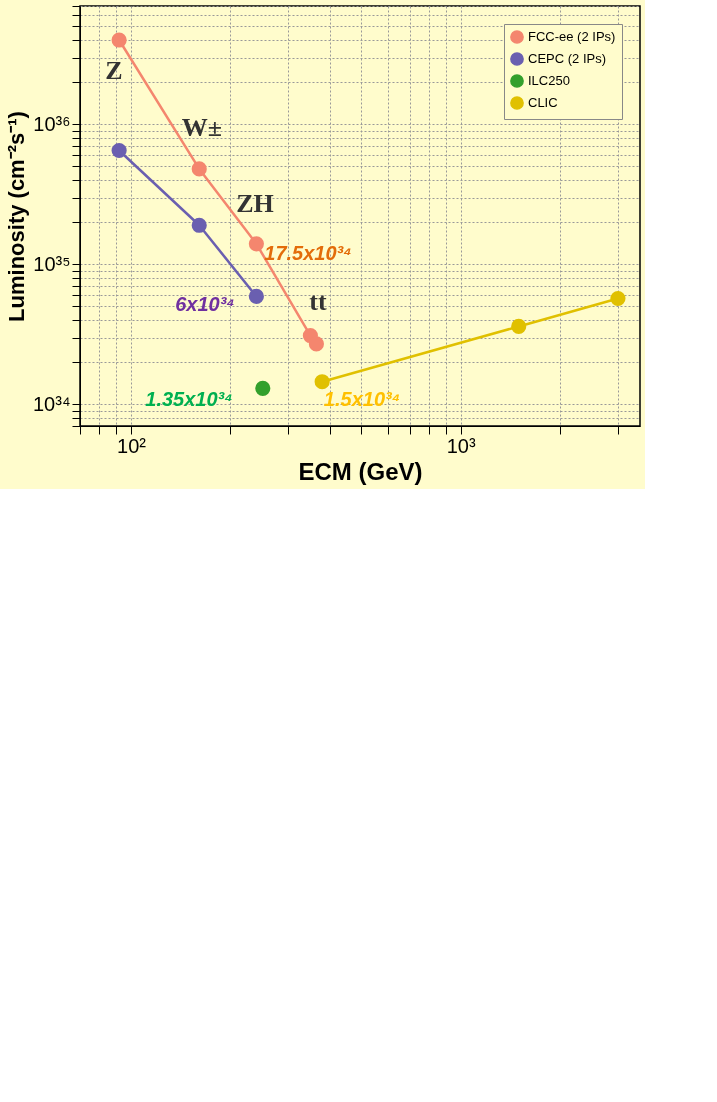 Image resolution: width=717 pixels, height=1102 pixels. Describe the element at coordinates (52, 123) in the screenshot. I see `y-tick-label: 10³⁶` at that location.